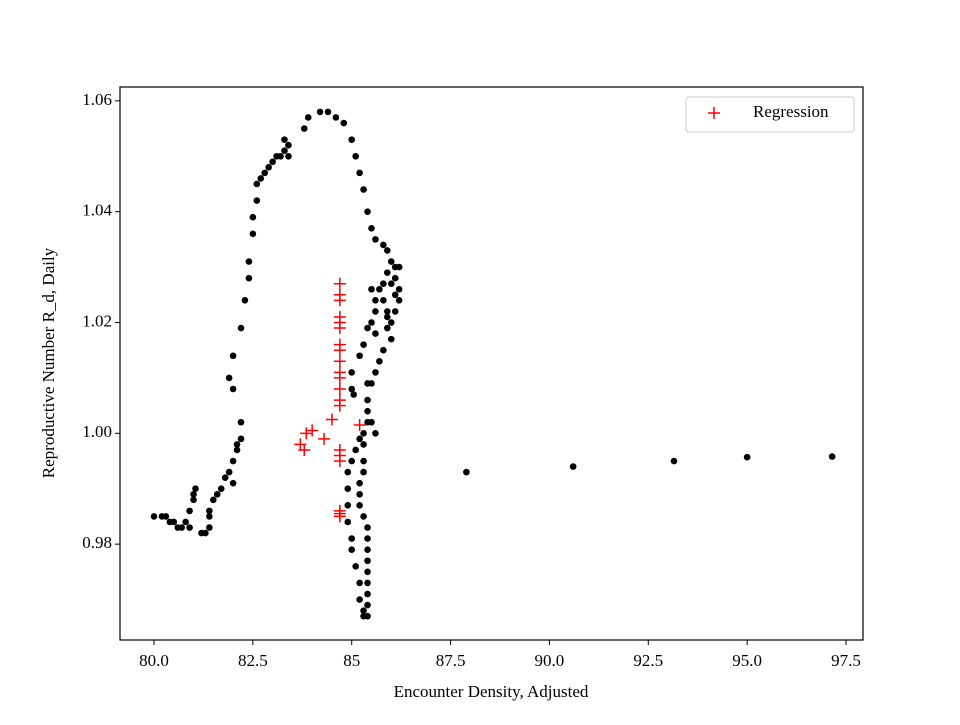 The image size is (960, 725). Describe the element at coordinates (791, 111) in the screenshot. I see `legend-label: Regression` at that location.